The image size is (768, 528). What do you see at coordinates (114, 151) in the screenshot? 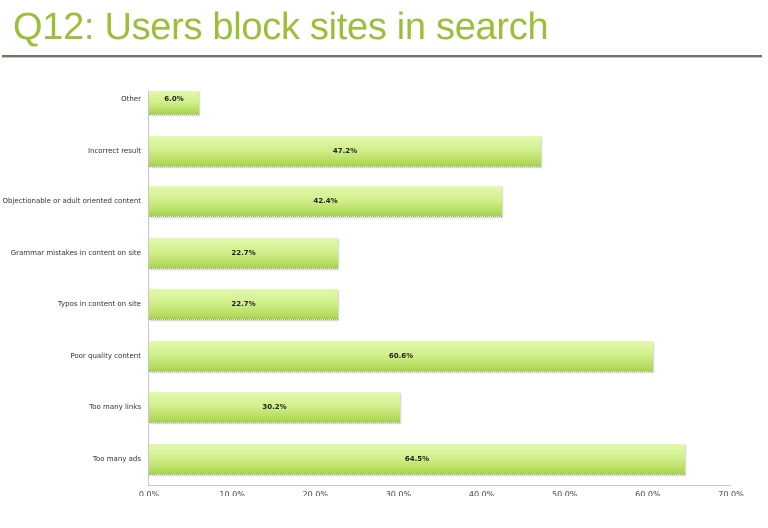
I see `category-label: Incorrect result` at bounding box center [114, 151].